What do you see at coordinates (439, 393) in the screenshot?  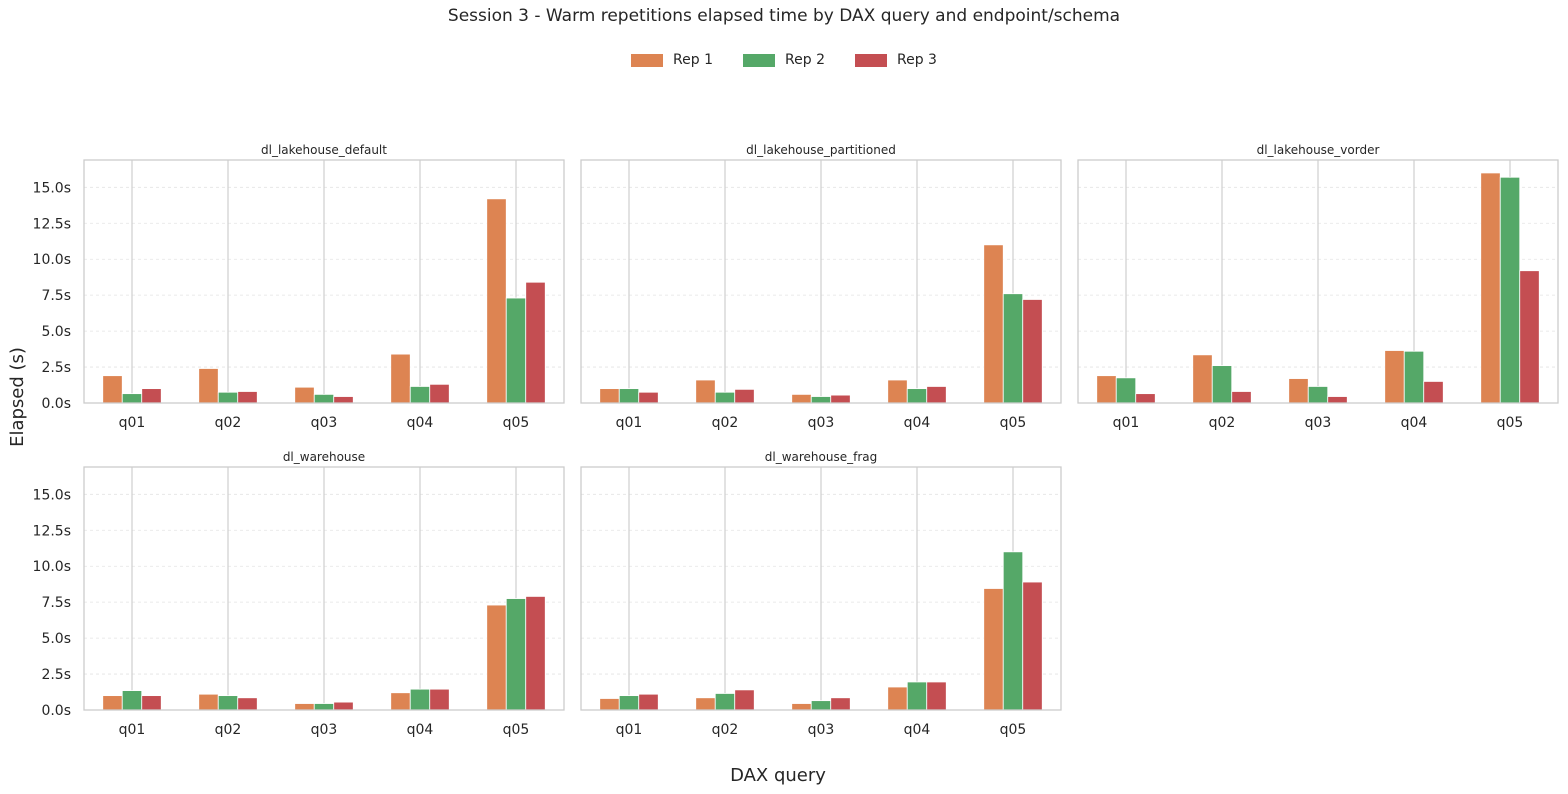 I see `bar-dl_lakehouse_default-rep3-q04` at bounding box center [439, 393].